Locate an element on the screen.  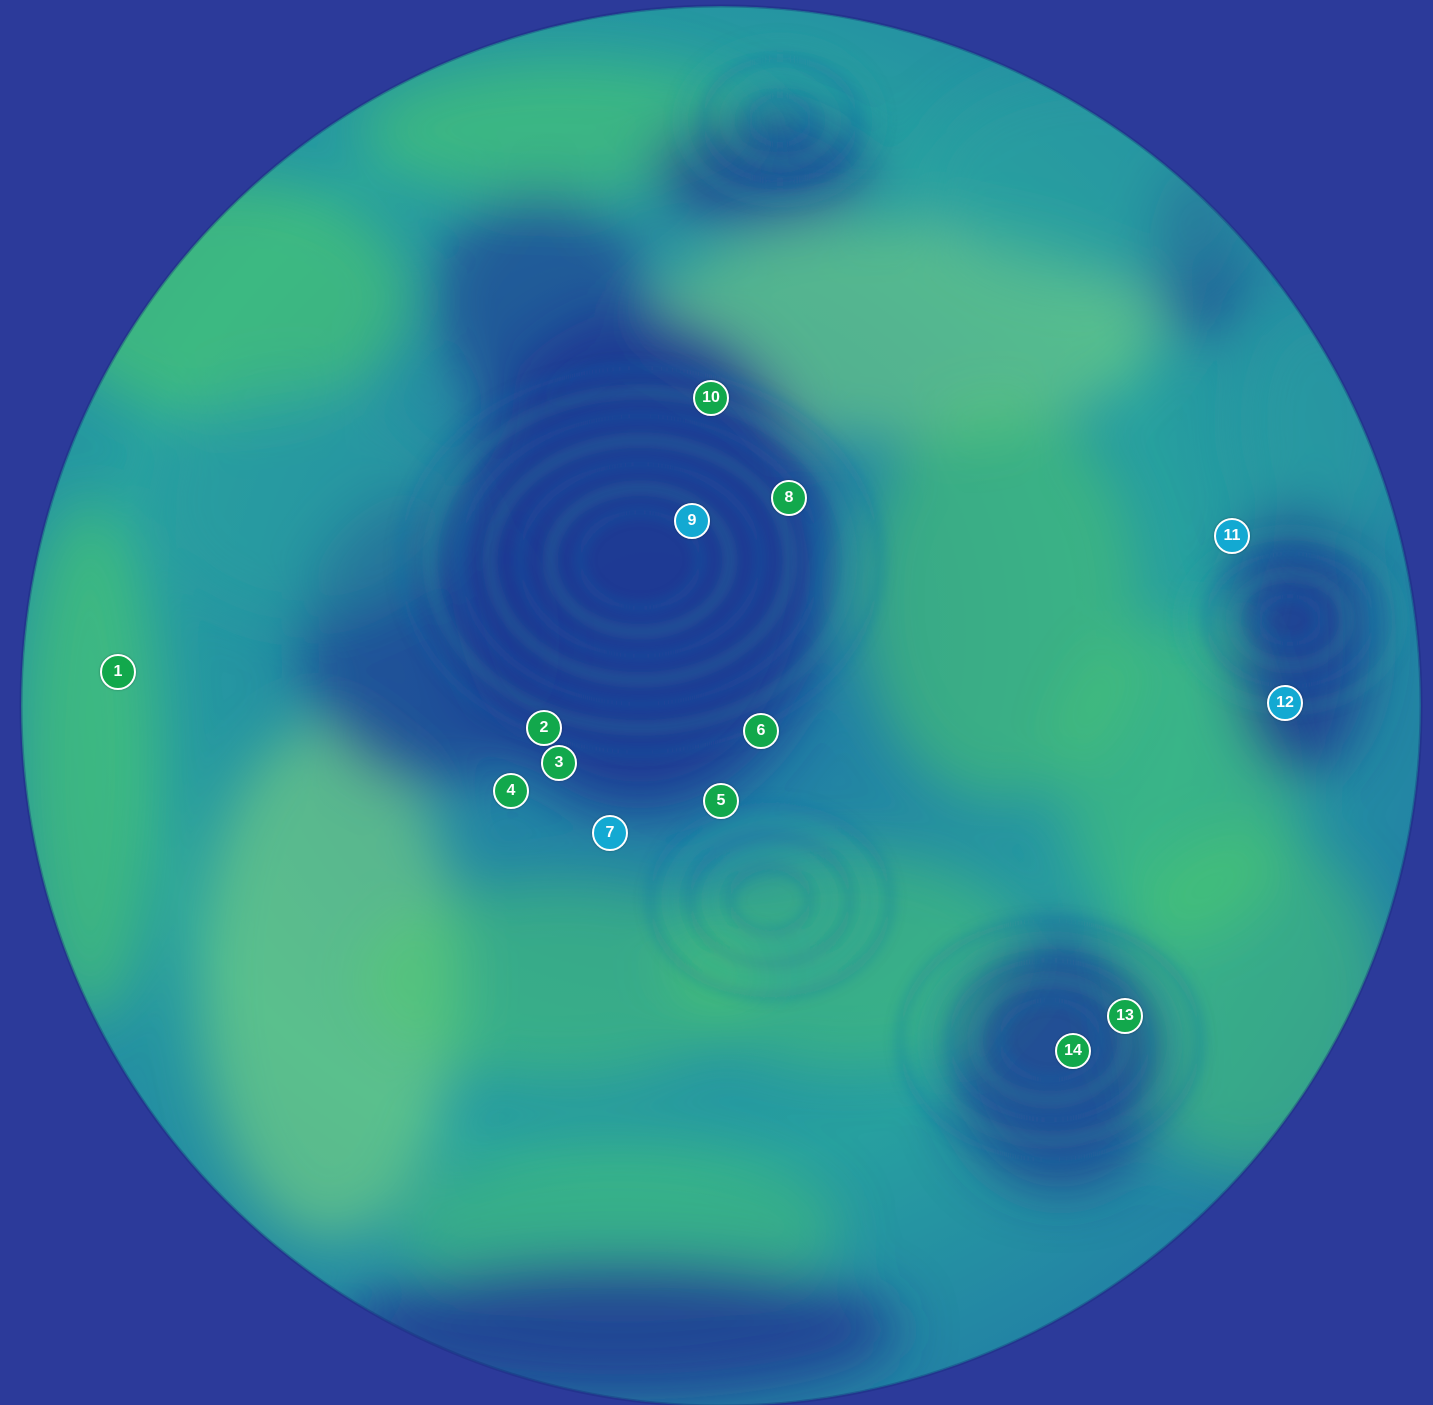
location-marker-4: 4 is located at coordinates (511, 791).